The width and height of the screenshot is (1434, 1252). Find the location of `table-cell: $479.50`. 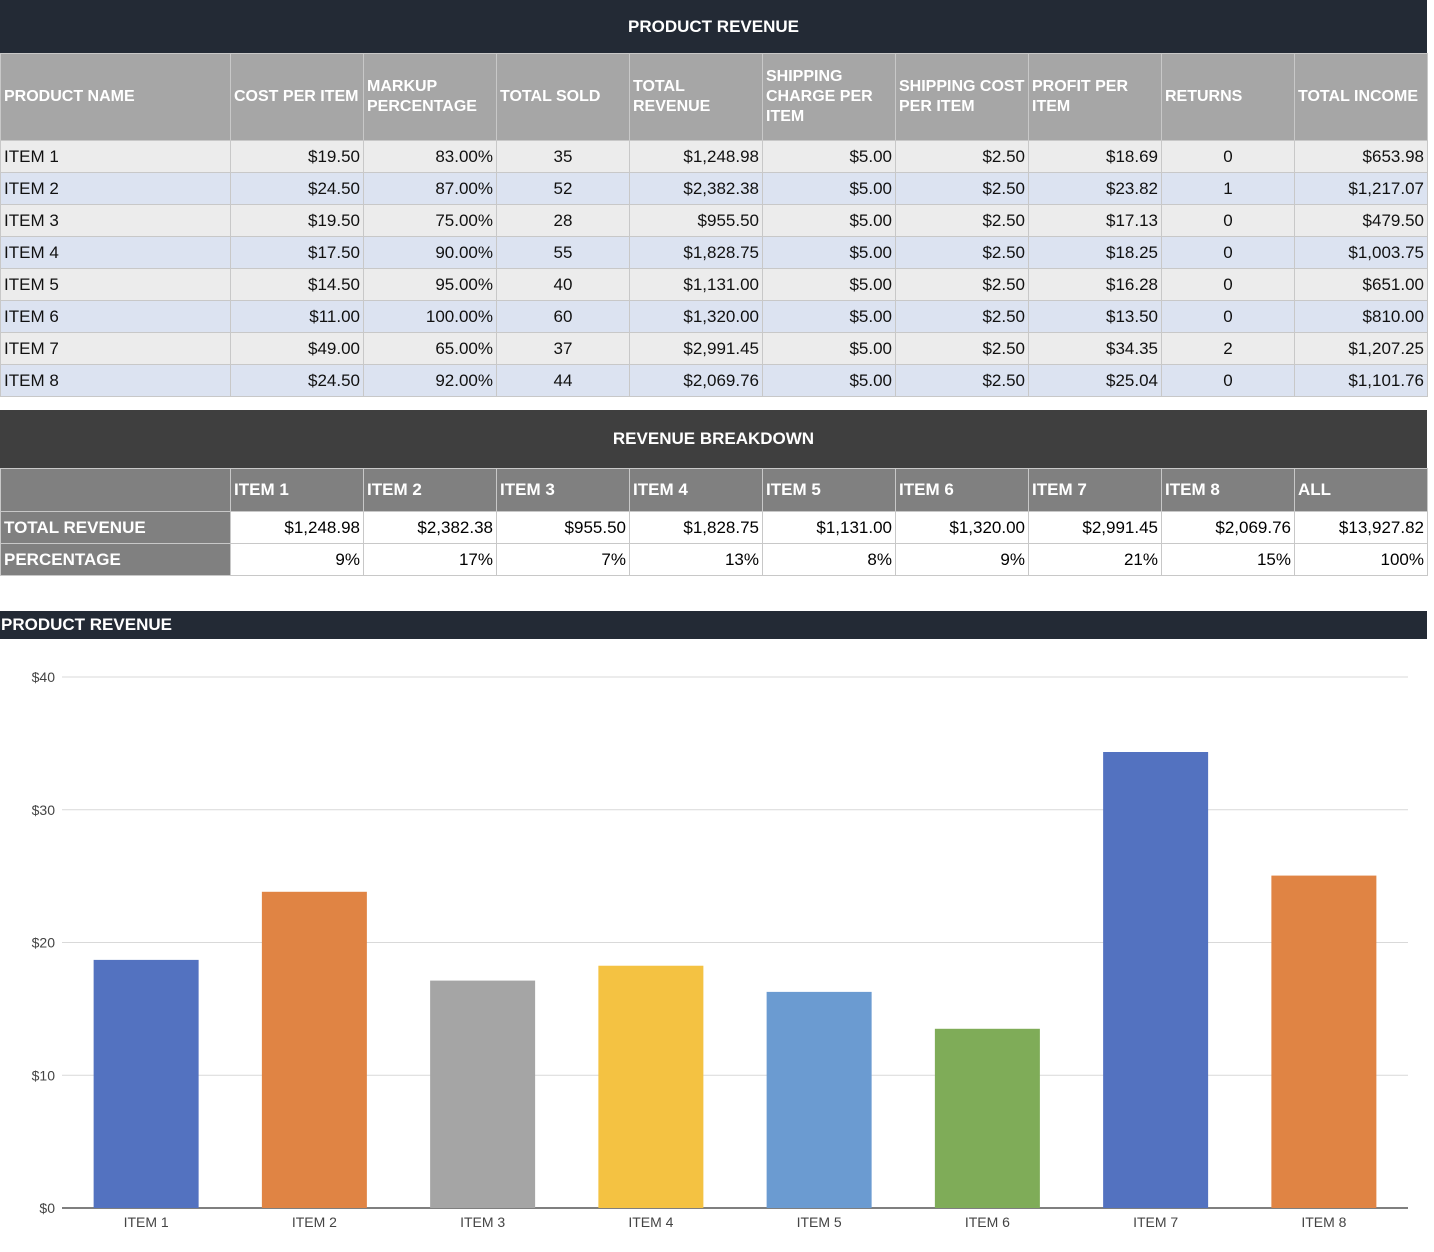

table-cell: $479.50 is located at coordinates (1361, 220).